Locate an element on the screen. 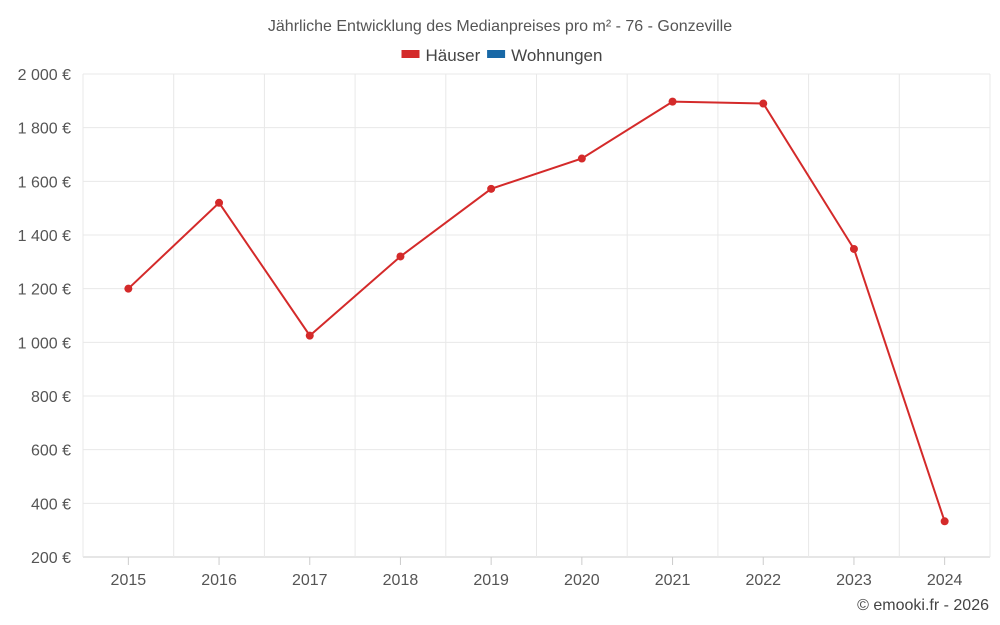 Image resolution: width=1000 pixels, height=625 pixels. legend-label-0: Häuser is located at coordinates (453, 55).